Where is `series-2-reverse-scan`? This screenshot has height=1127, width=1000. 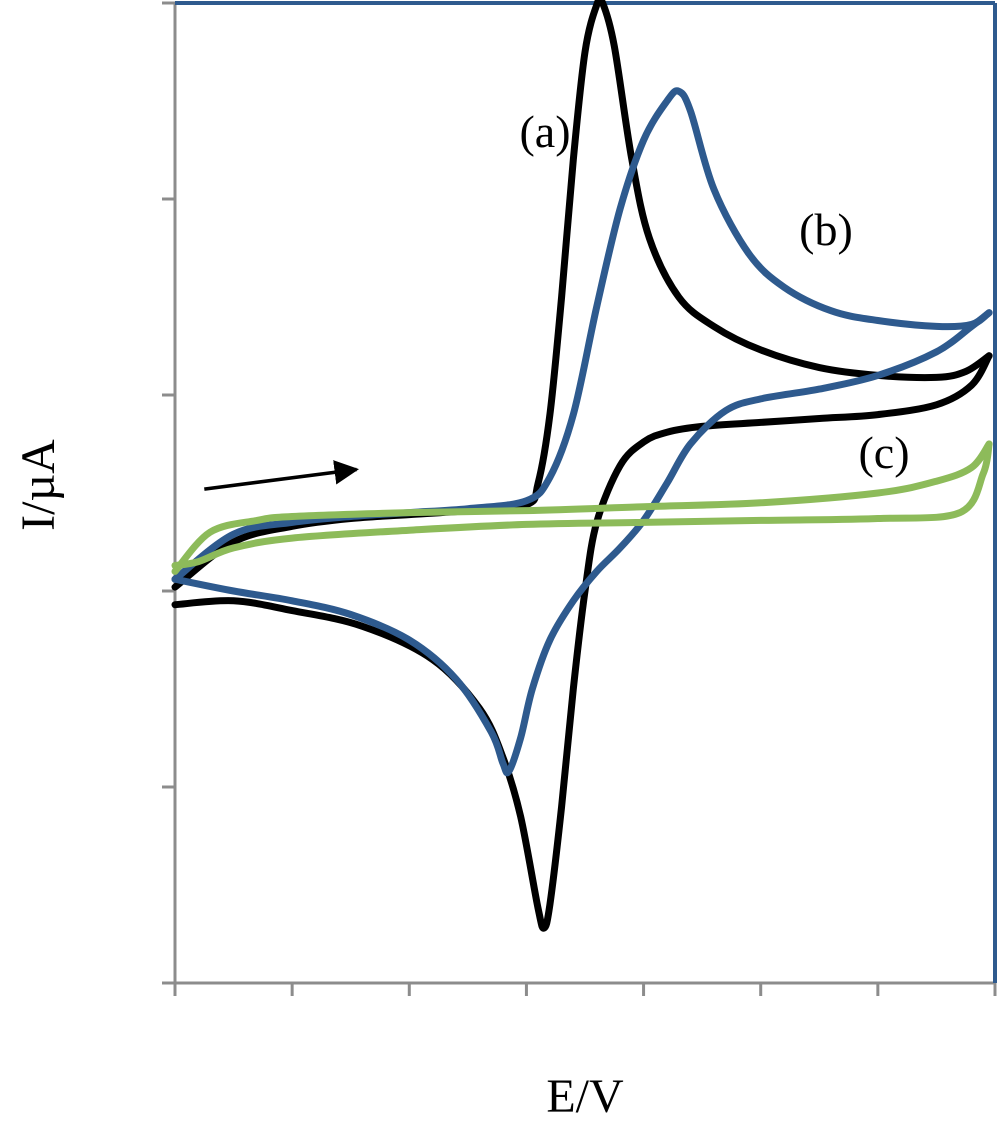
series-2-reverse-scan is located at coordinates (582, 504).